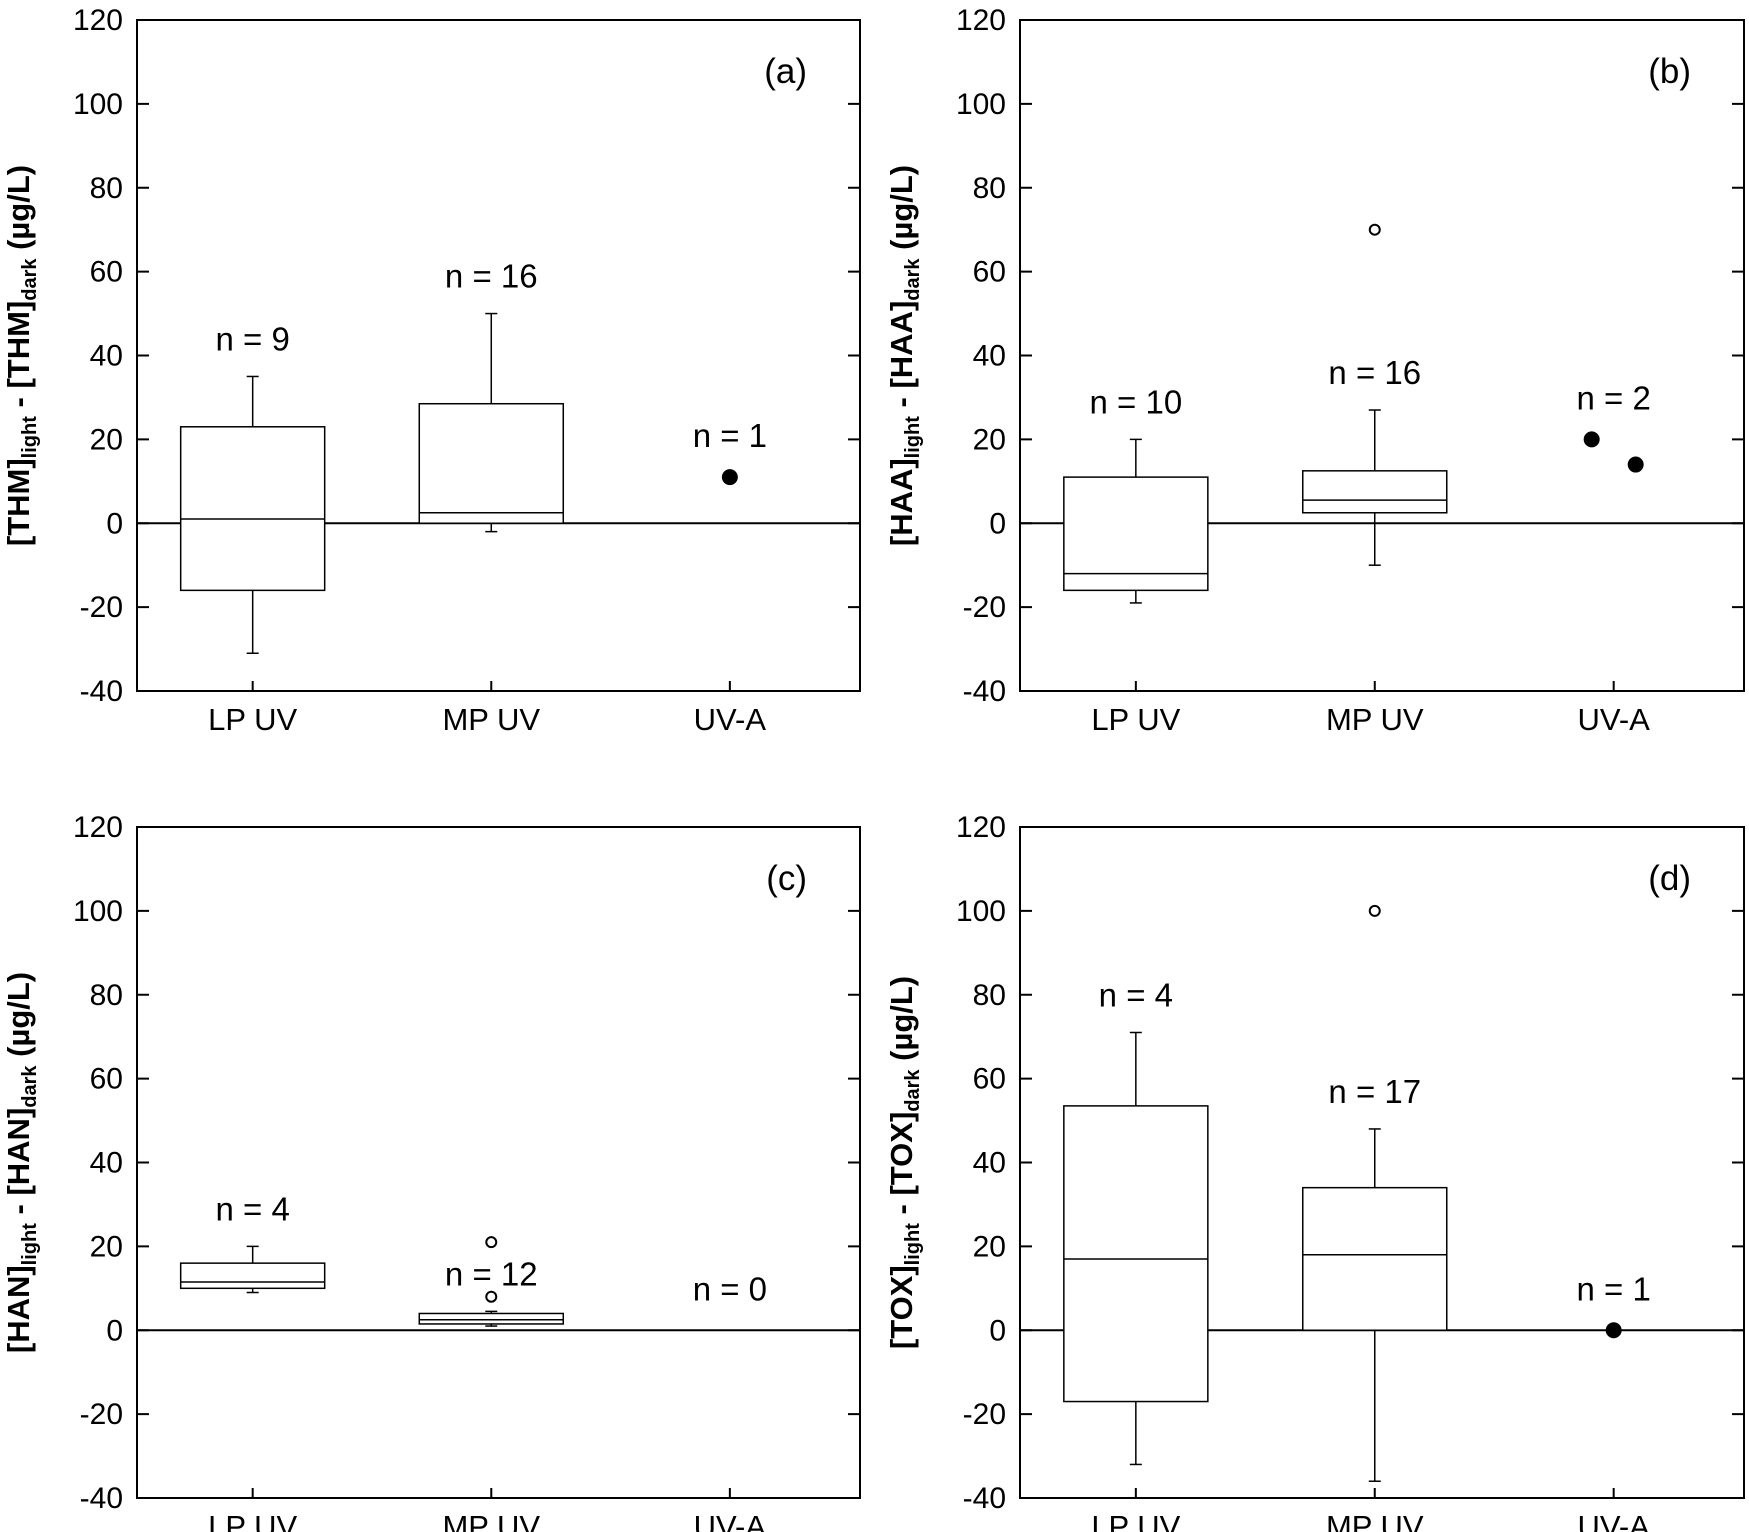 Image resolution: width=1749 pixels, height=1532 pixels. What do you see at coordinates (1374, 1091) in the screenshot?
I see `sample-size-label: n = 17` at bounding box center [1374, 1091].